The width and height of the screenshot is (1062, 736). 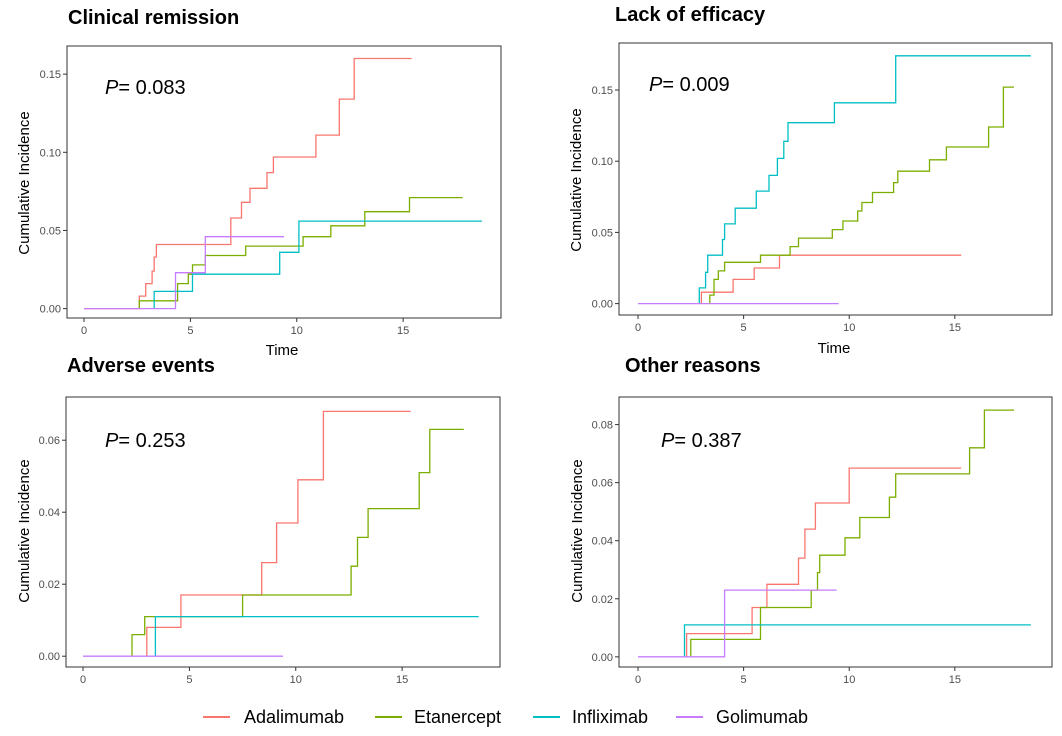 What do you see at coordinates (457, 717) in the screenshot?
I see `legend-label: Etanercept` at bounding box center [457, 717].